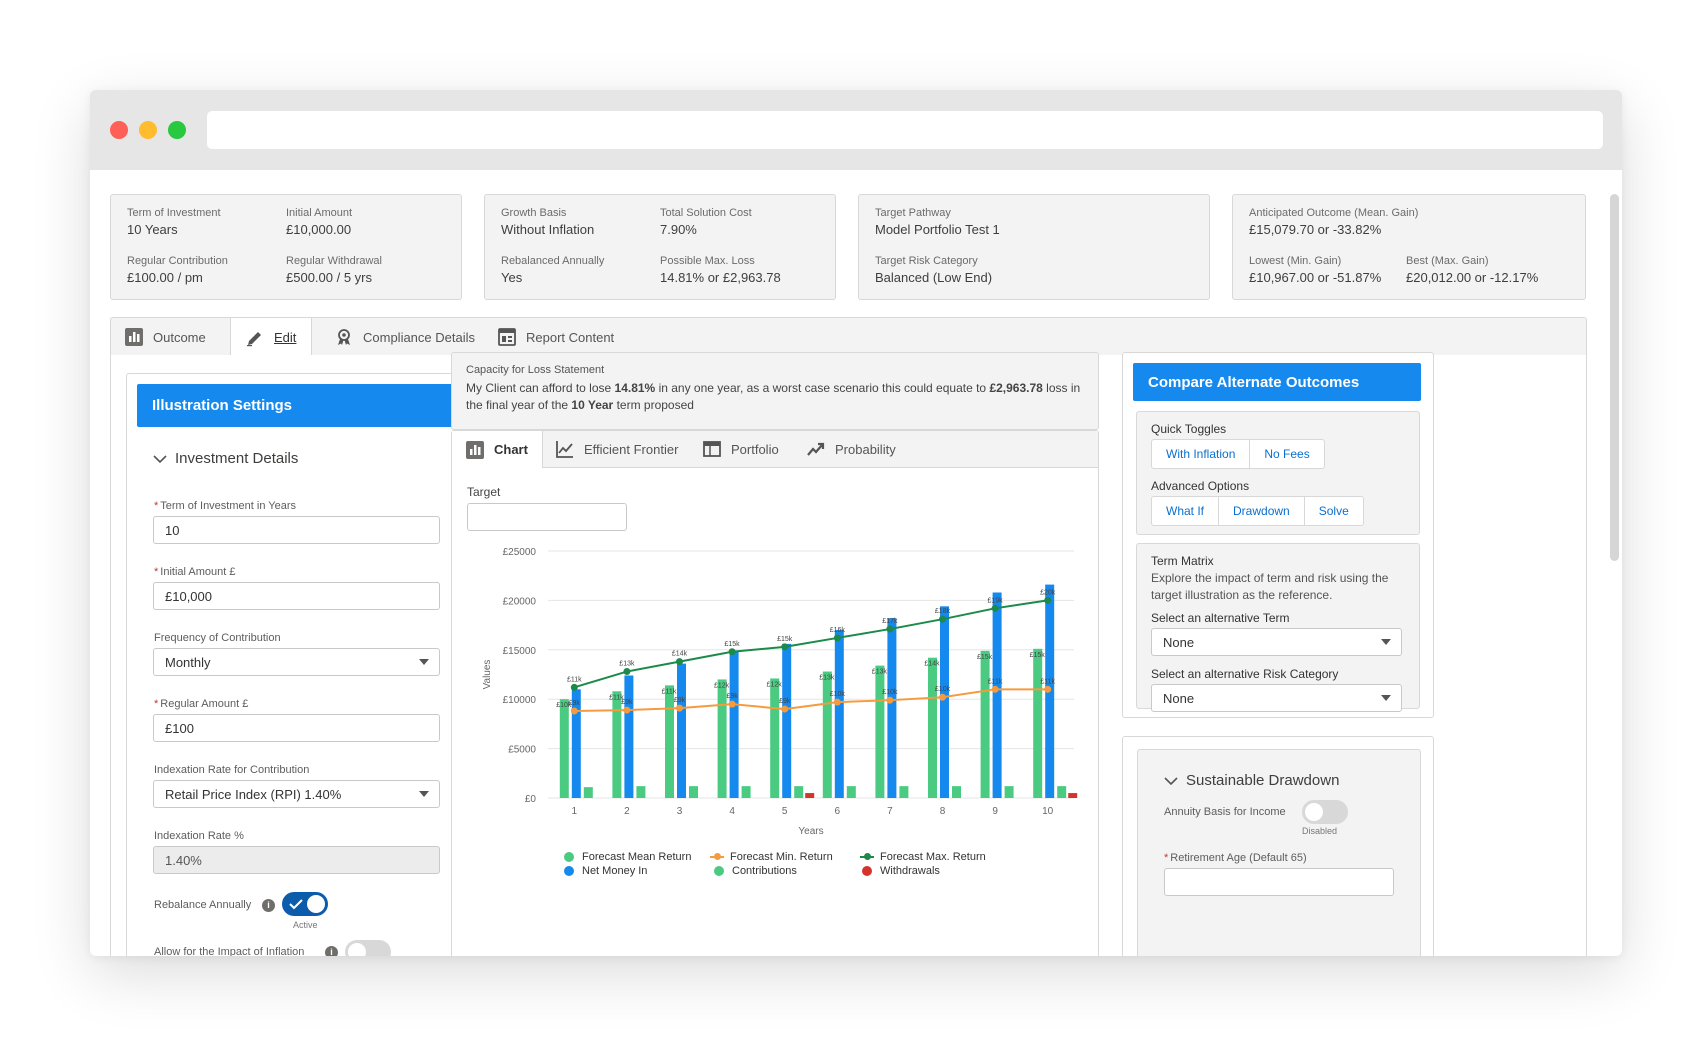  Describe the element at coordinates (319, 229) in the screenshot. I see `initial-value: £10,000.00` at that location.